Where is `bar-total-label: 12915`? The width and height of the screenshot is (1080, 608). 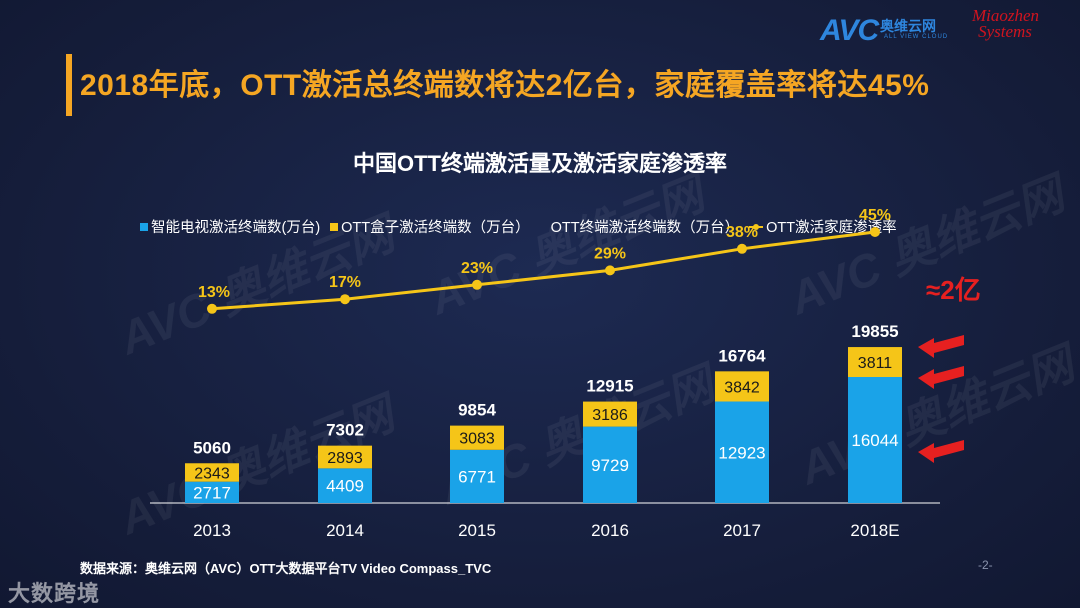
bar-total-label: 12915 is located at coordinates (609, 386).